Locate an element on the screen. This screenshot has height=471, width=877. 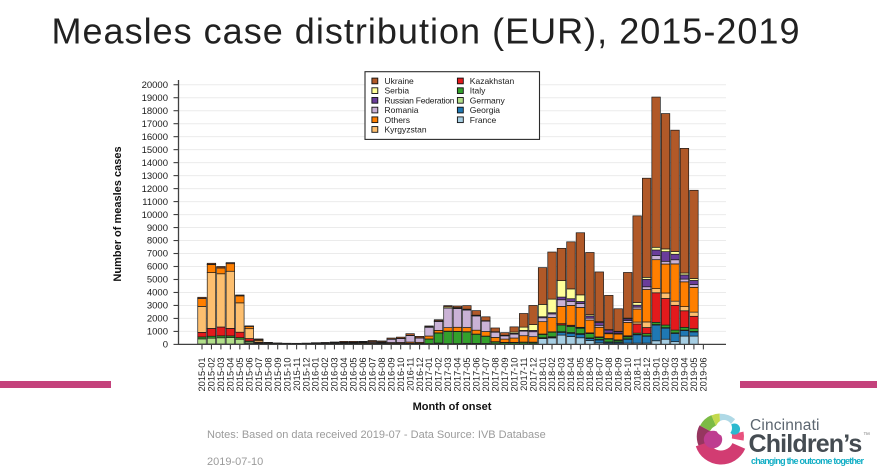
svg-text: 2017-02 is located at coordinates (439, 374).